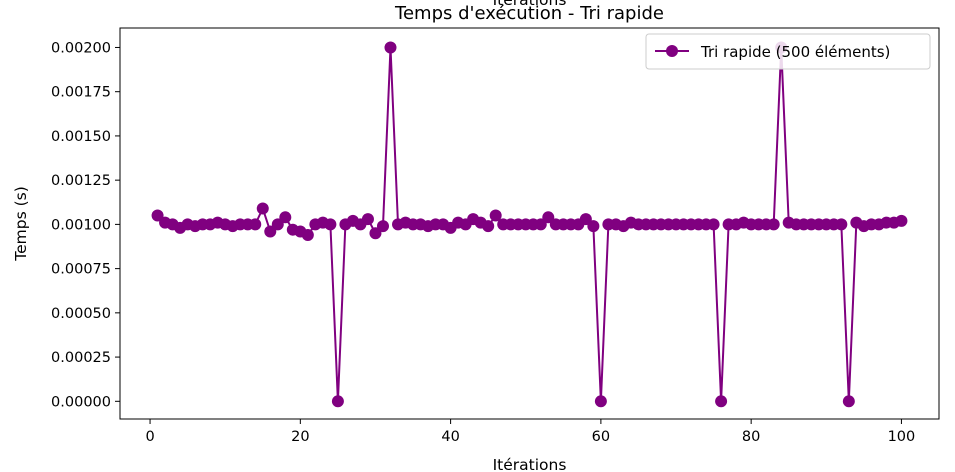  What do you see at coordinates (81, 225) in the screenshot?
I see `y-tick-label: 0.00100` at bounding box center [81, 225].